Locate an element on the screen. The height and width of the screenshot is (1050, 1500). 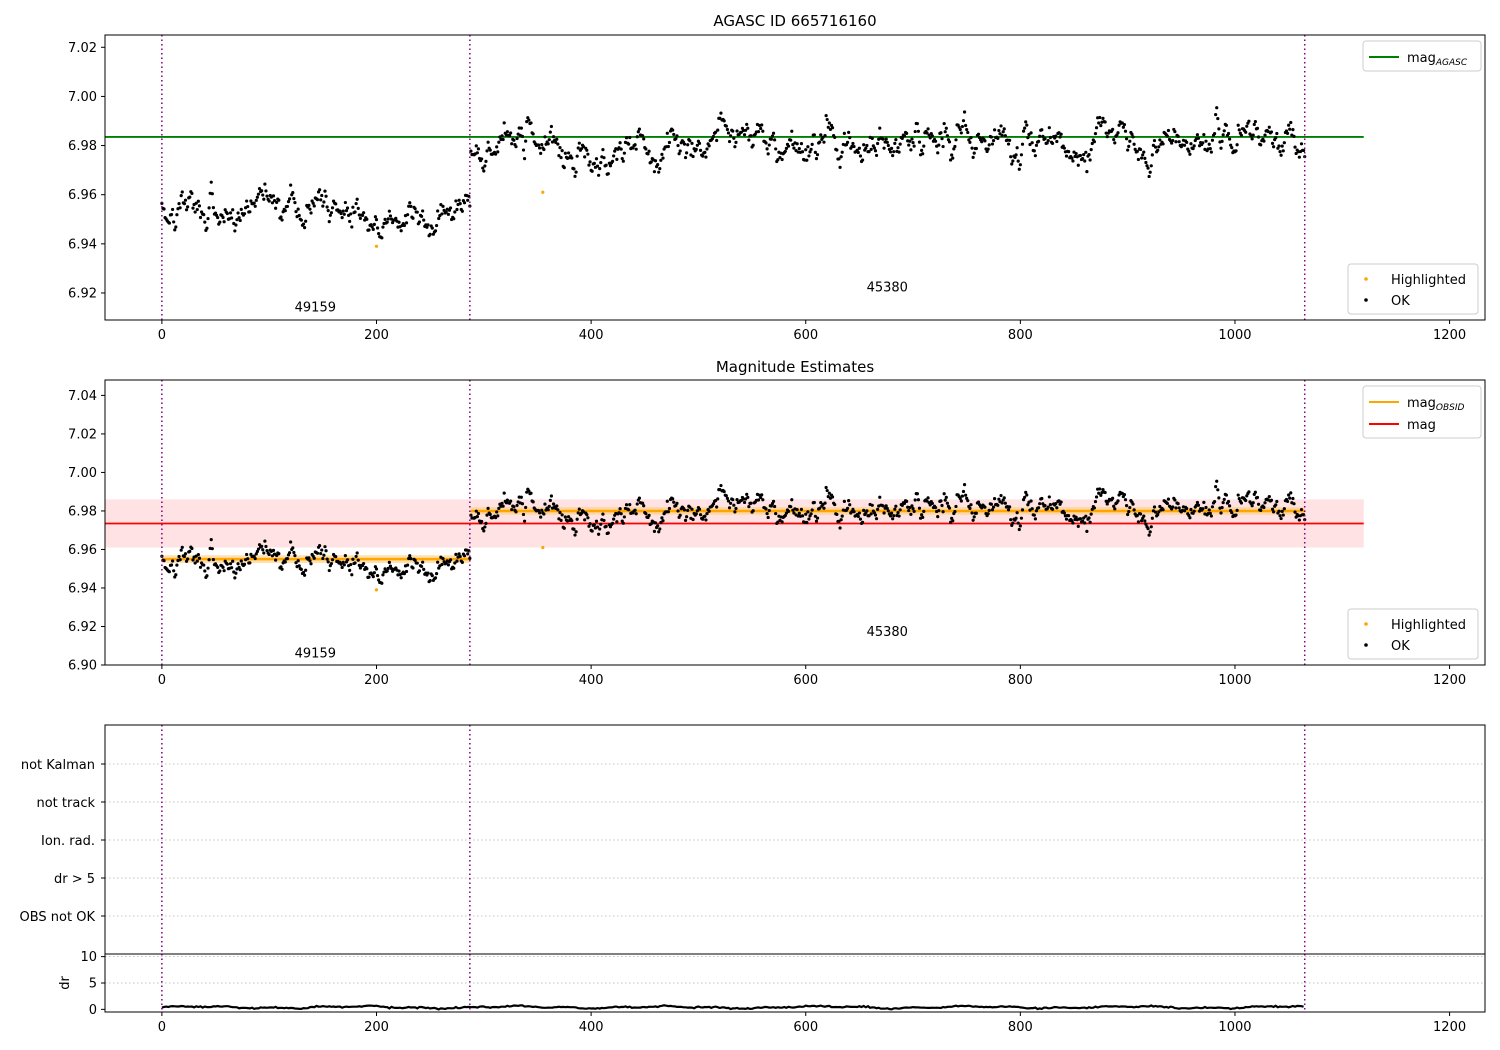
x-tick-label: 0 is located at coordinates (162, 335).